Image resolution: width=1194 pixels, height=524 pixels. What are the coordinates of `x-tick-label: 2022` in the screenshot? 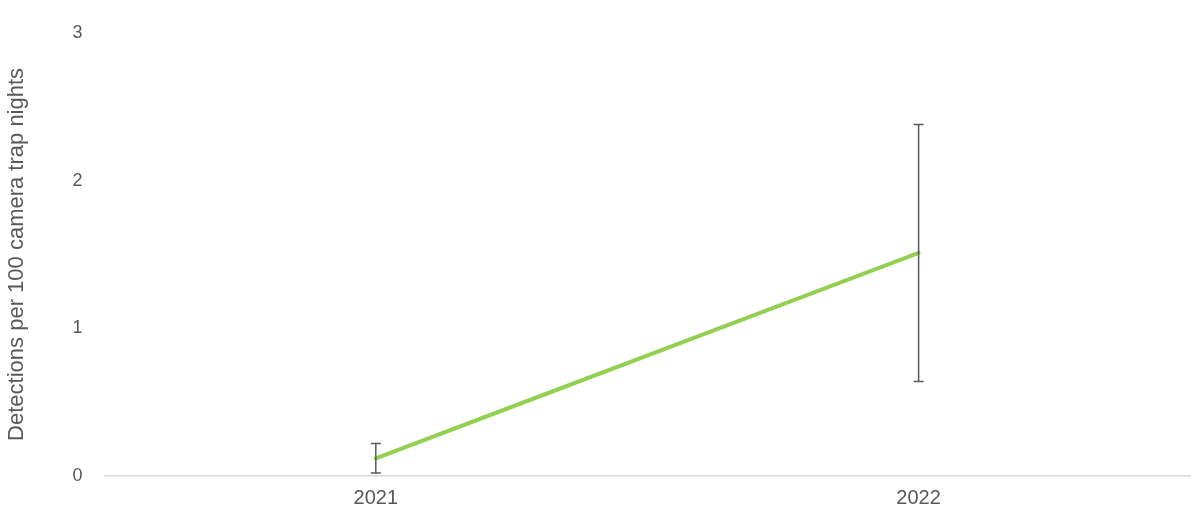 It's located at (918, 496).